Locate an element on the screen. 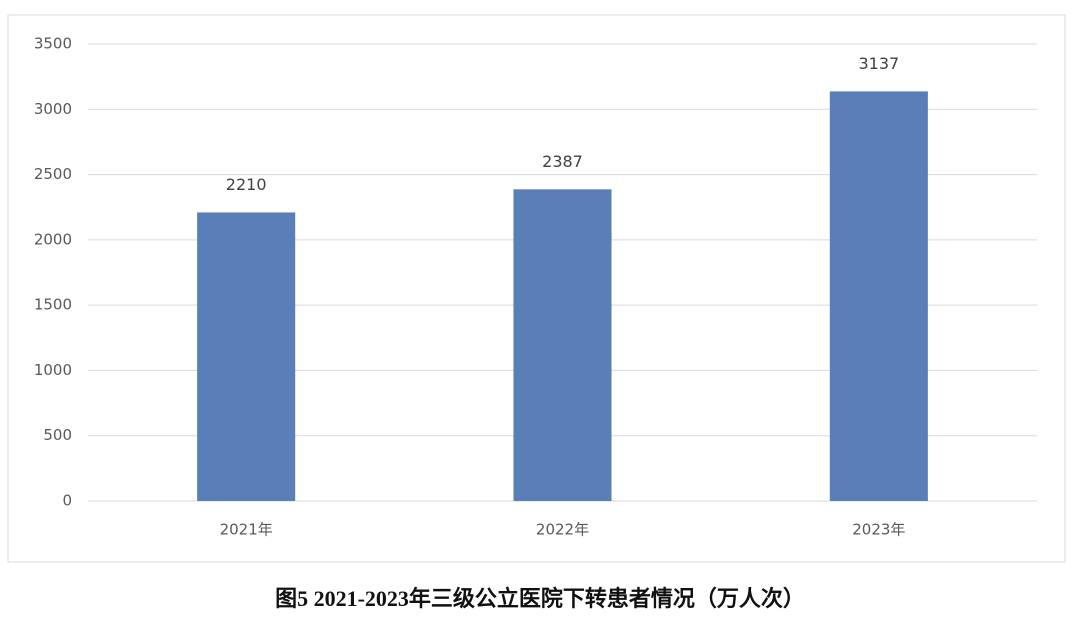 The width and height of the screenshot is (1080, 623). y-tick-label: 1000 is located at coordinates (53, 370).